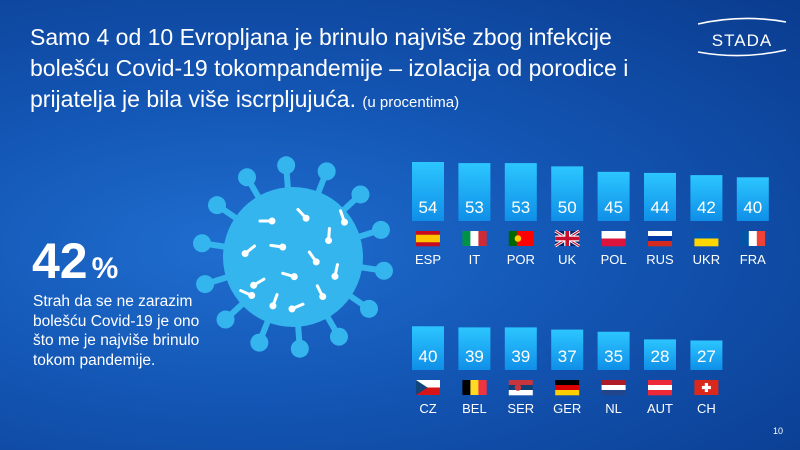  I want to click on data-label-por: 53, so click(520, 207).